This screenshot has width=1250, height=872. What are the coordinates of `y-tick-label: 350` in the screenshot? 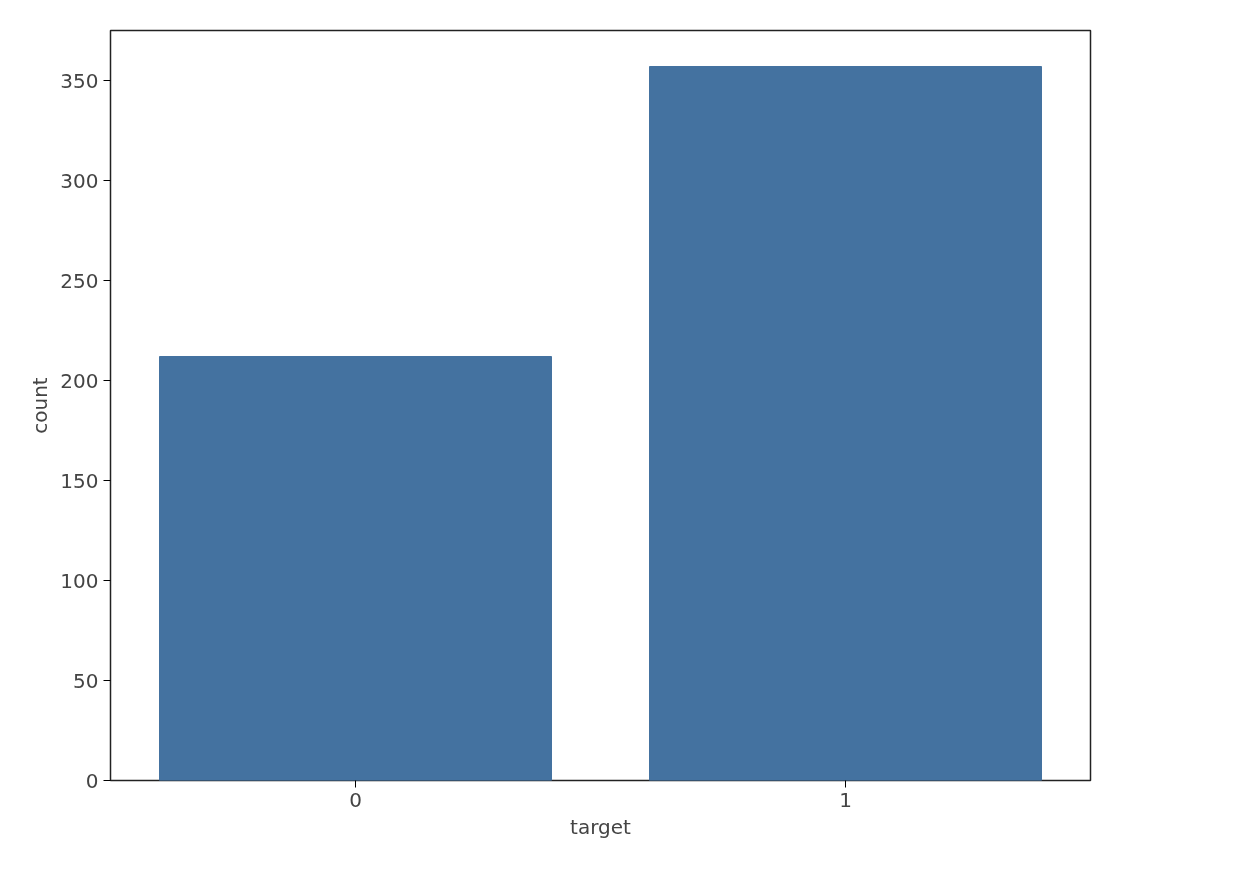 It's located at (79, 80).